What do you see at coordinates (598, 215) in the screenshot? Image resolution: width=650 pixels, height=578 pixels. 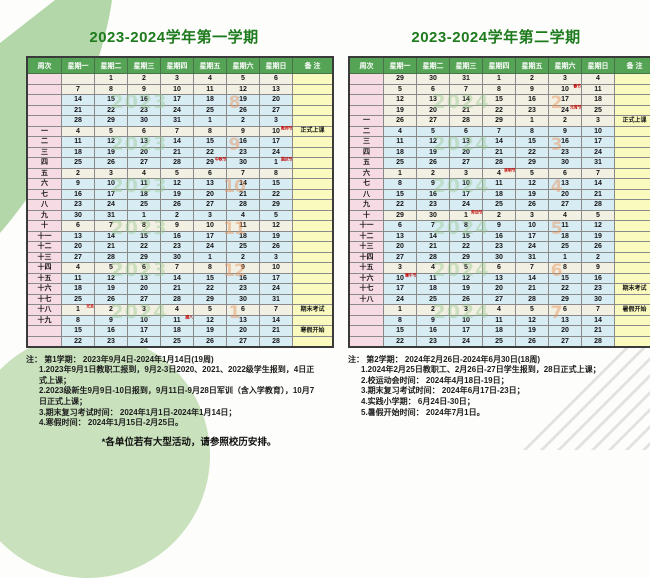 I see `date-cell: 5` at bounding box center [598, 215].